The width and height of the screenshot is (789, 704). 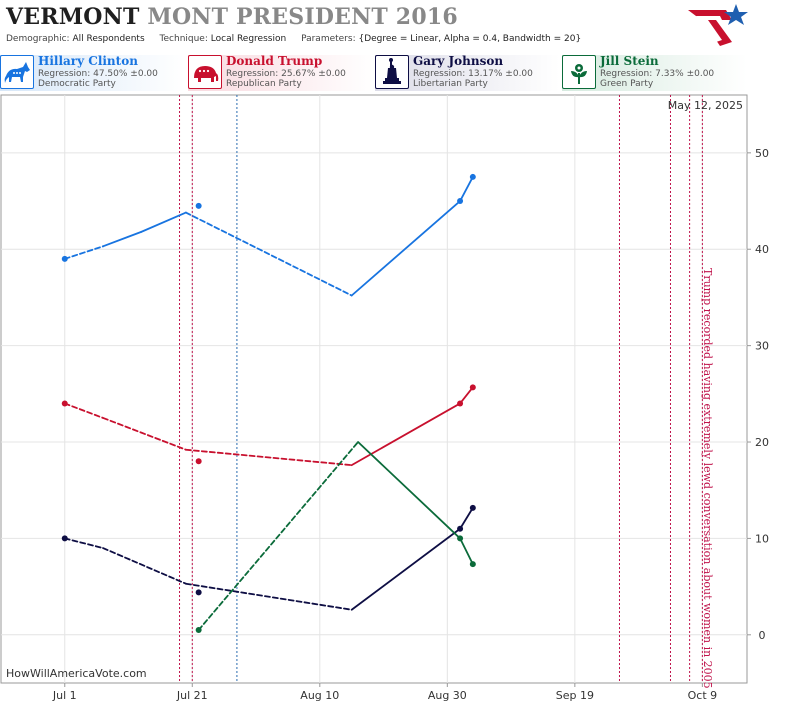 I want to click on x-tick-label: Aug 10, so click(x=319, y=695).